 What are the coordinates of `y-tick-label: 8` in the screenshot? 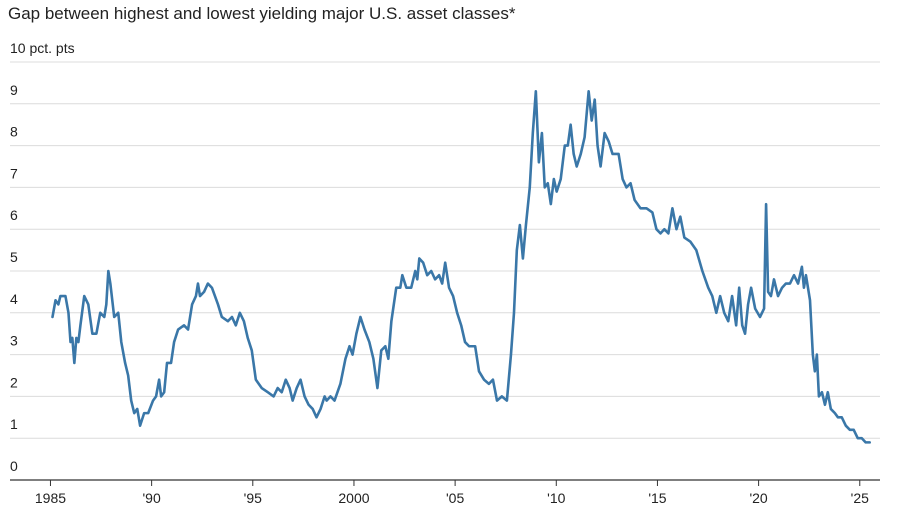 It's located at (14, 132).